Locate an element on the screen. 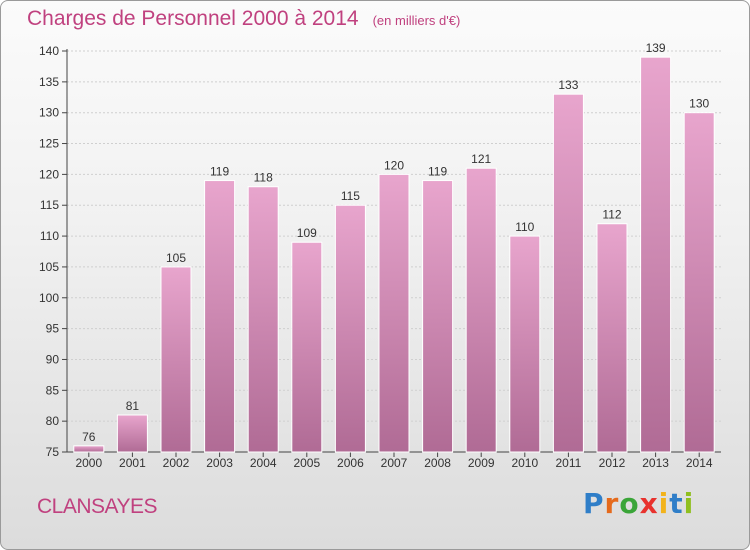 The width and height of the screenshot is (750, 550). y-tick-label: 115 is located at coordinates (49, 205).